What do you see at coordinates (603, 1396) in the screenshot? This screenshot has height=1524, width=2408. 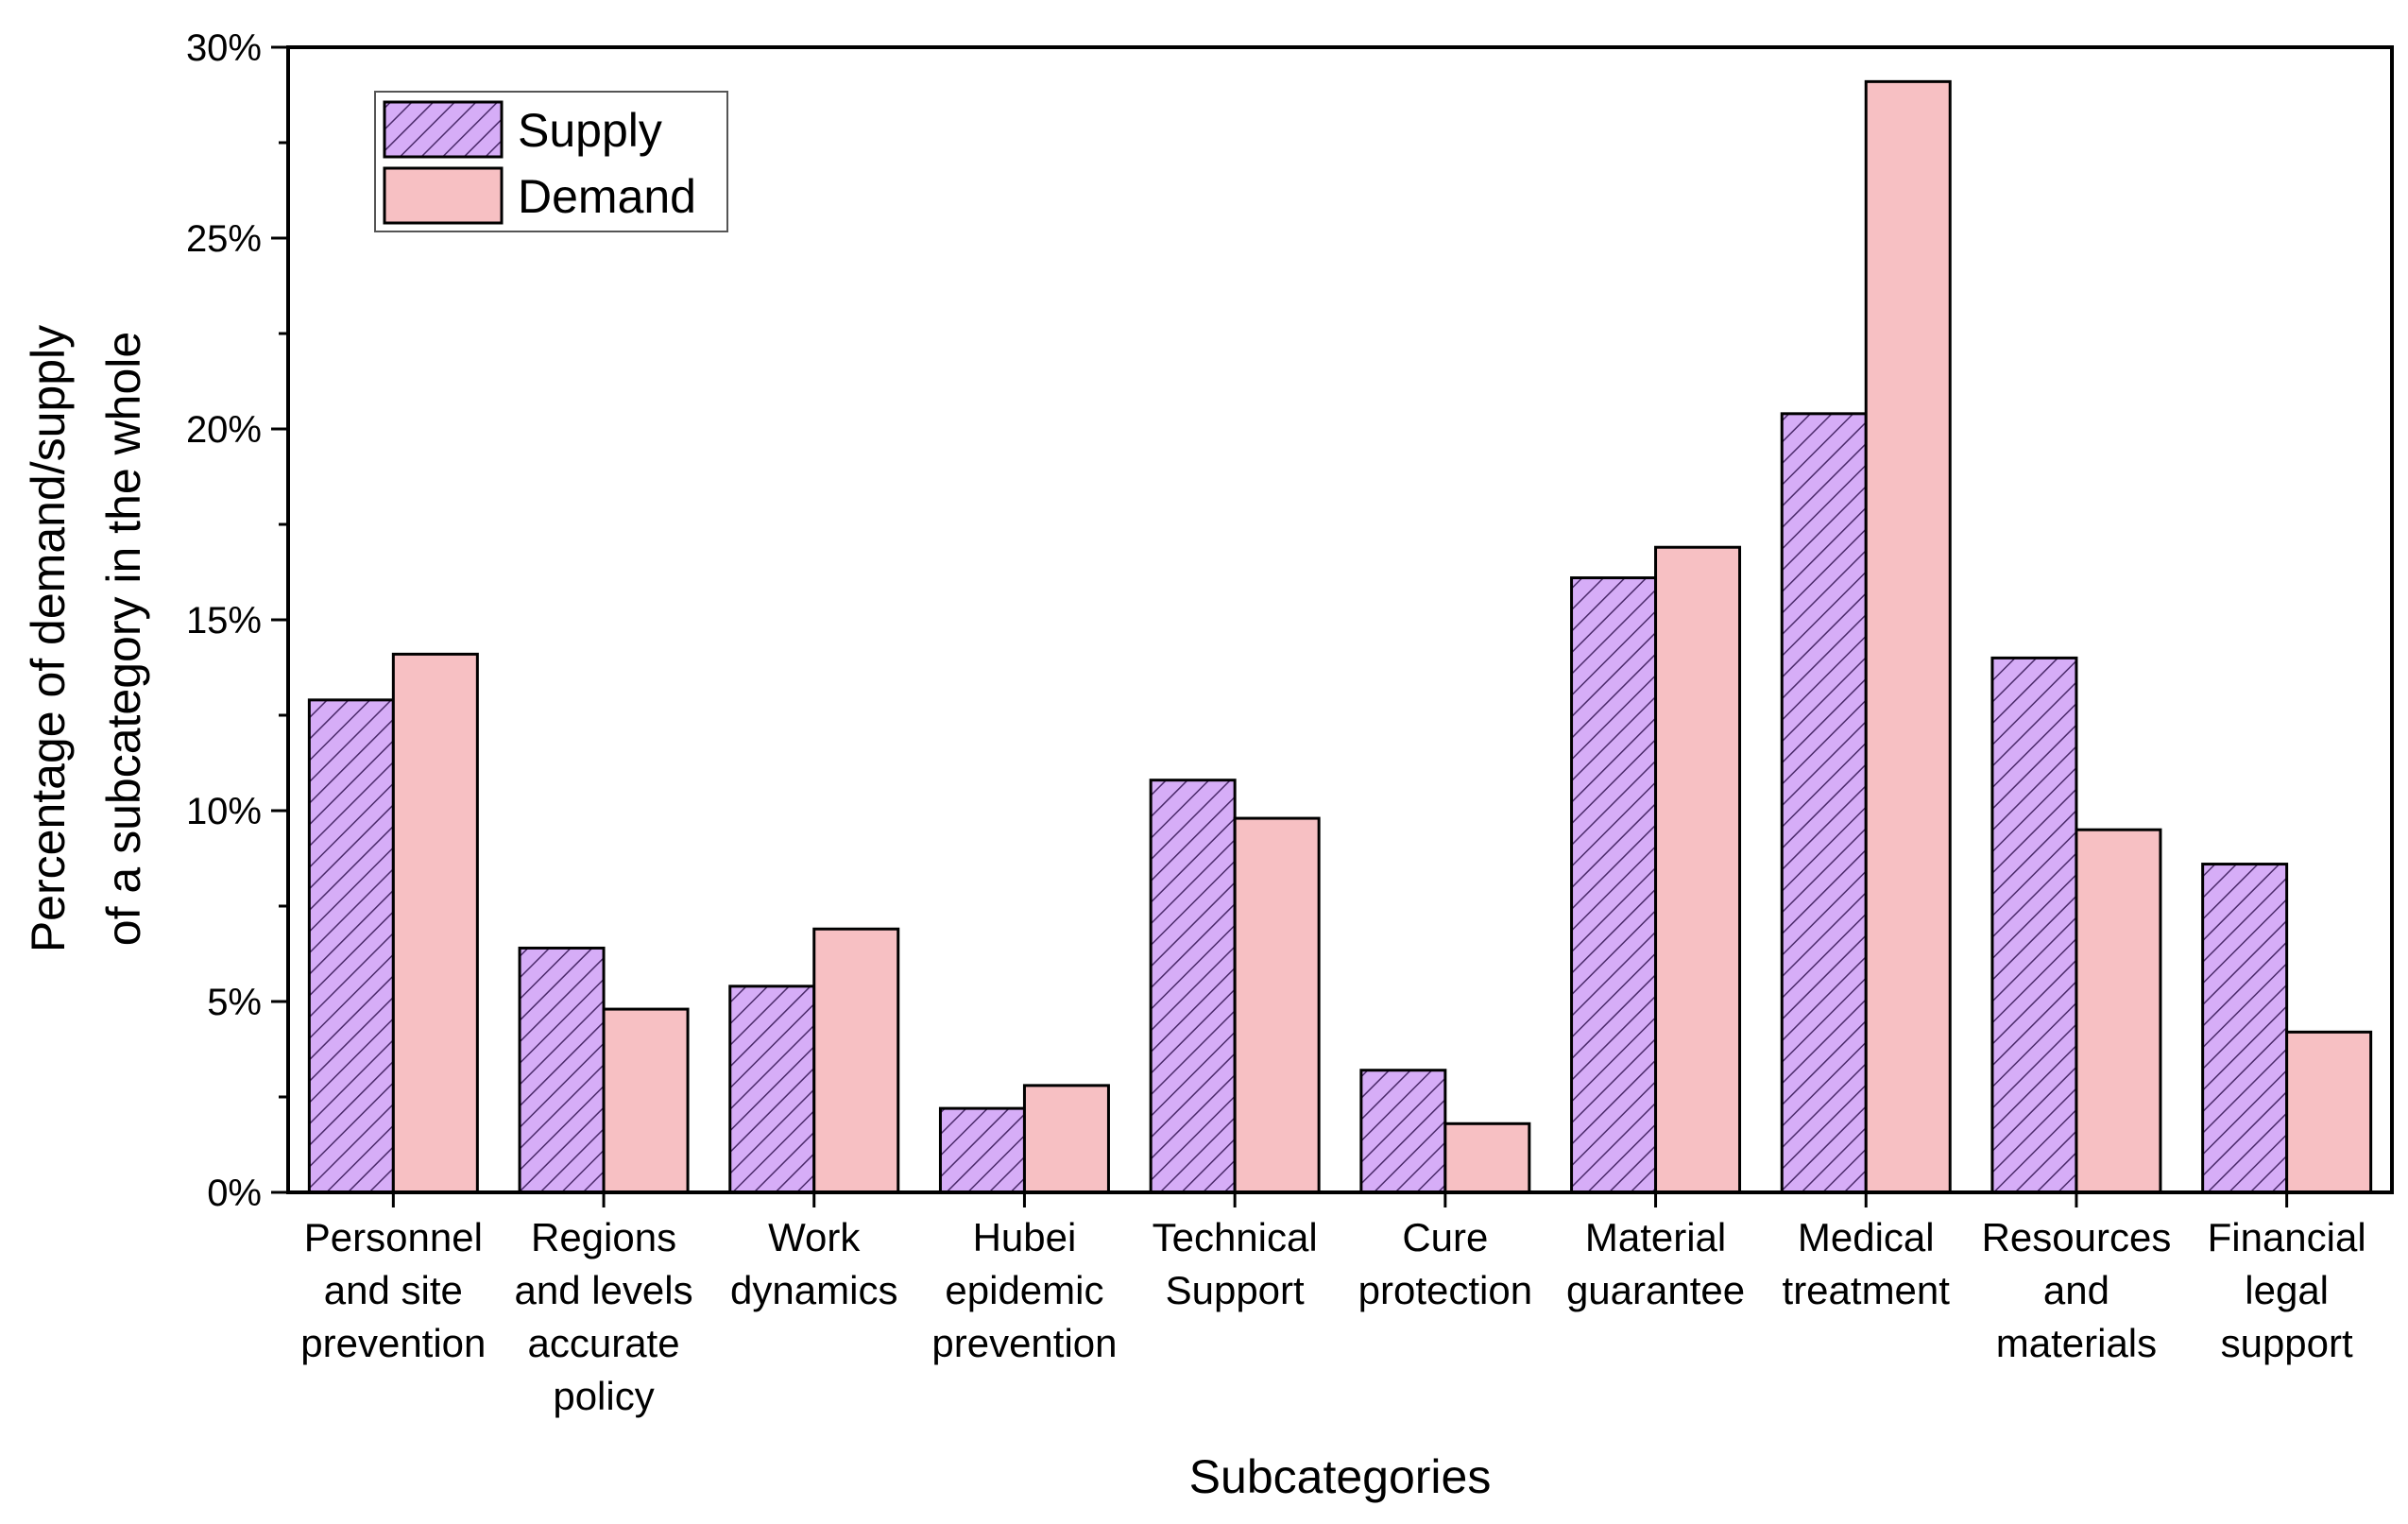 I see `x-tick-label-line: policy` at bounding box center [603, 1396].